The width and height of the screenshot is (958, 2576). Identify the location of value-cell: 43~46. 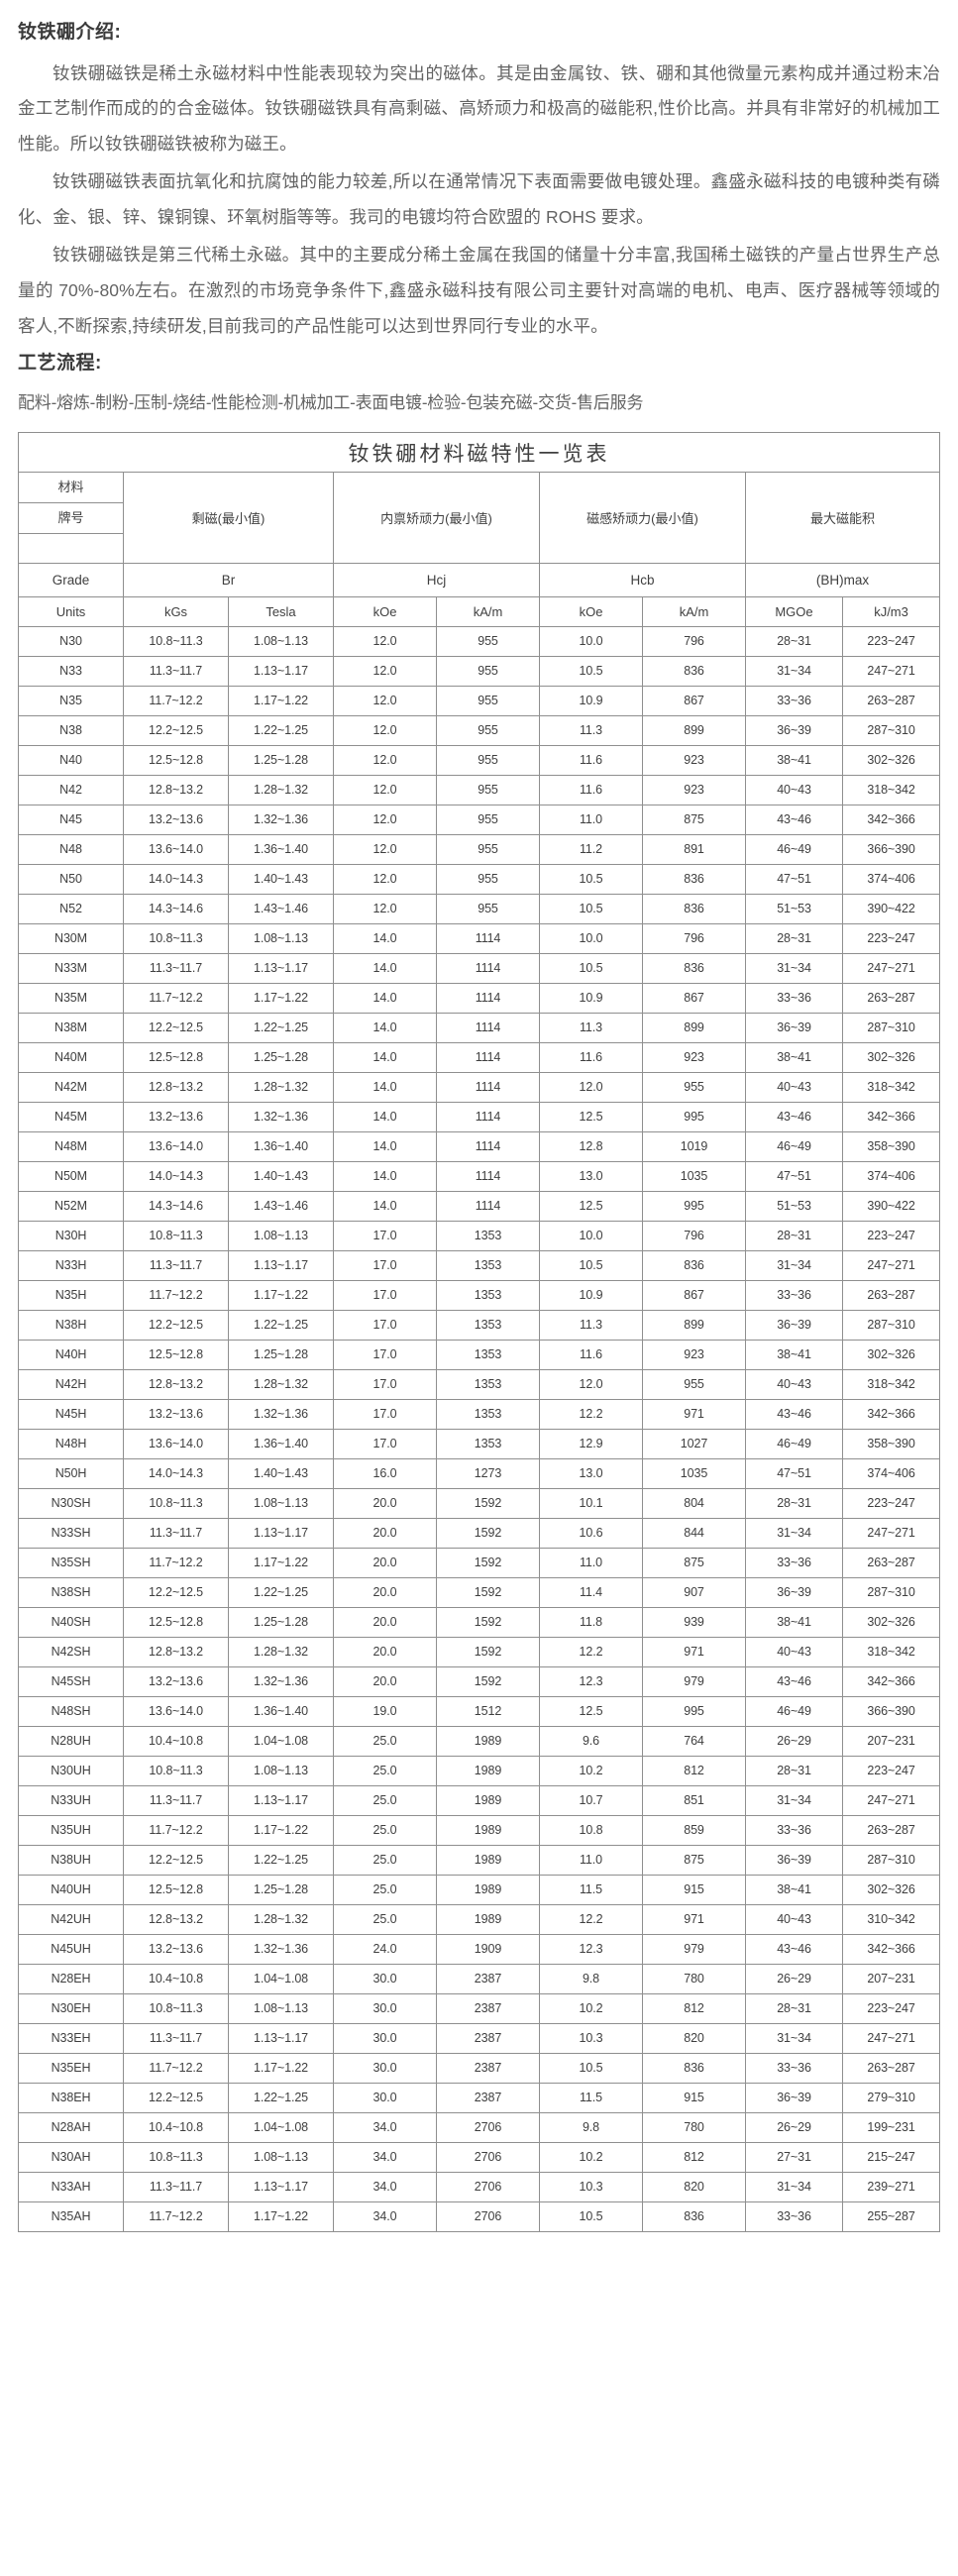
(794, 1415).